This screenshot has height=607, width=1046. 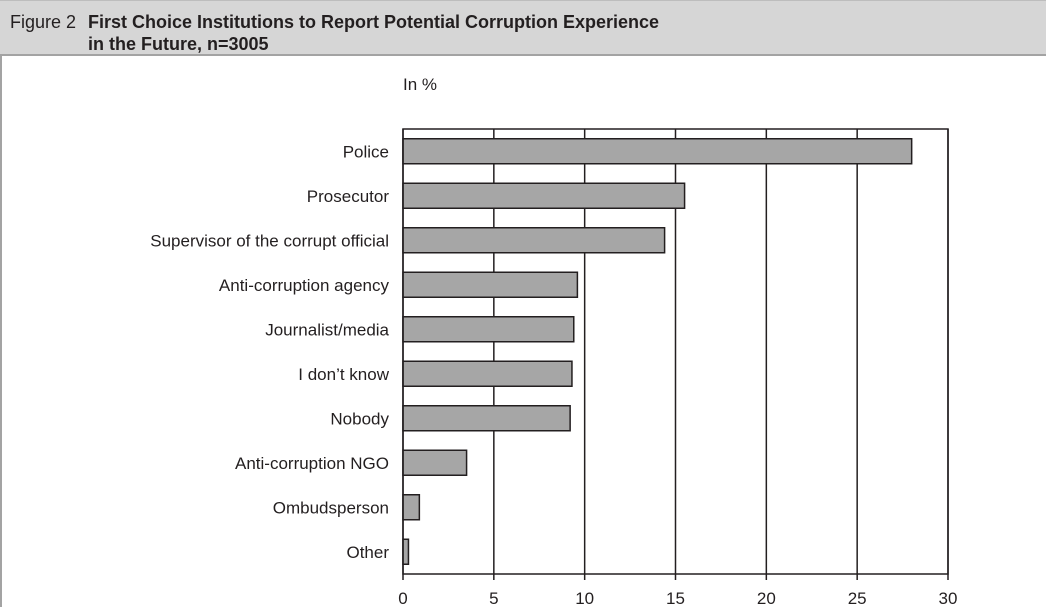 I want to click on x-tick-label: 25, so click(x=857, y=598).